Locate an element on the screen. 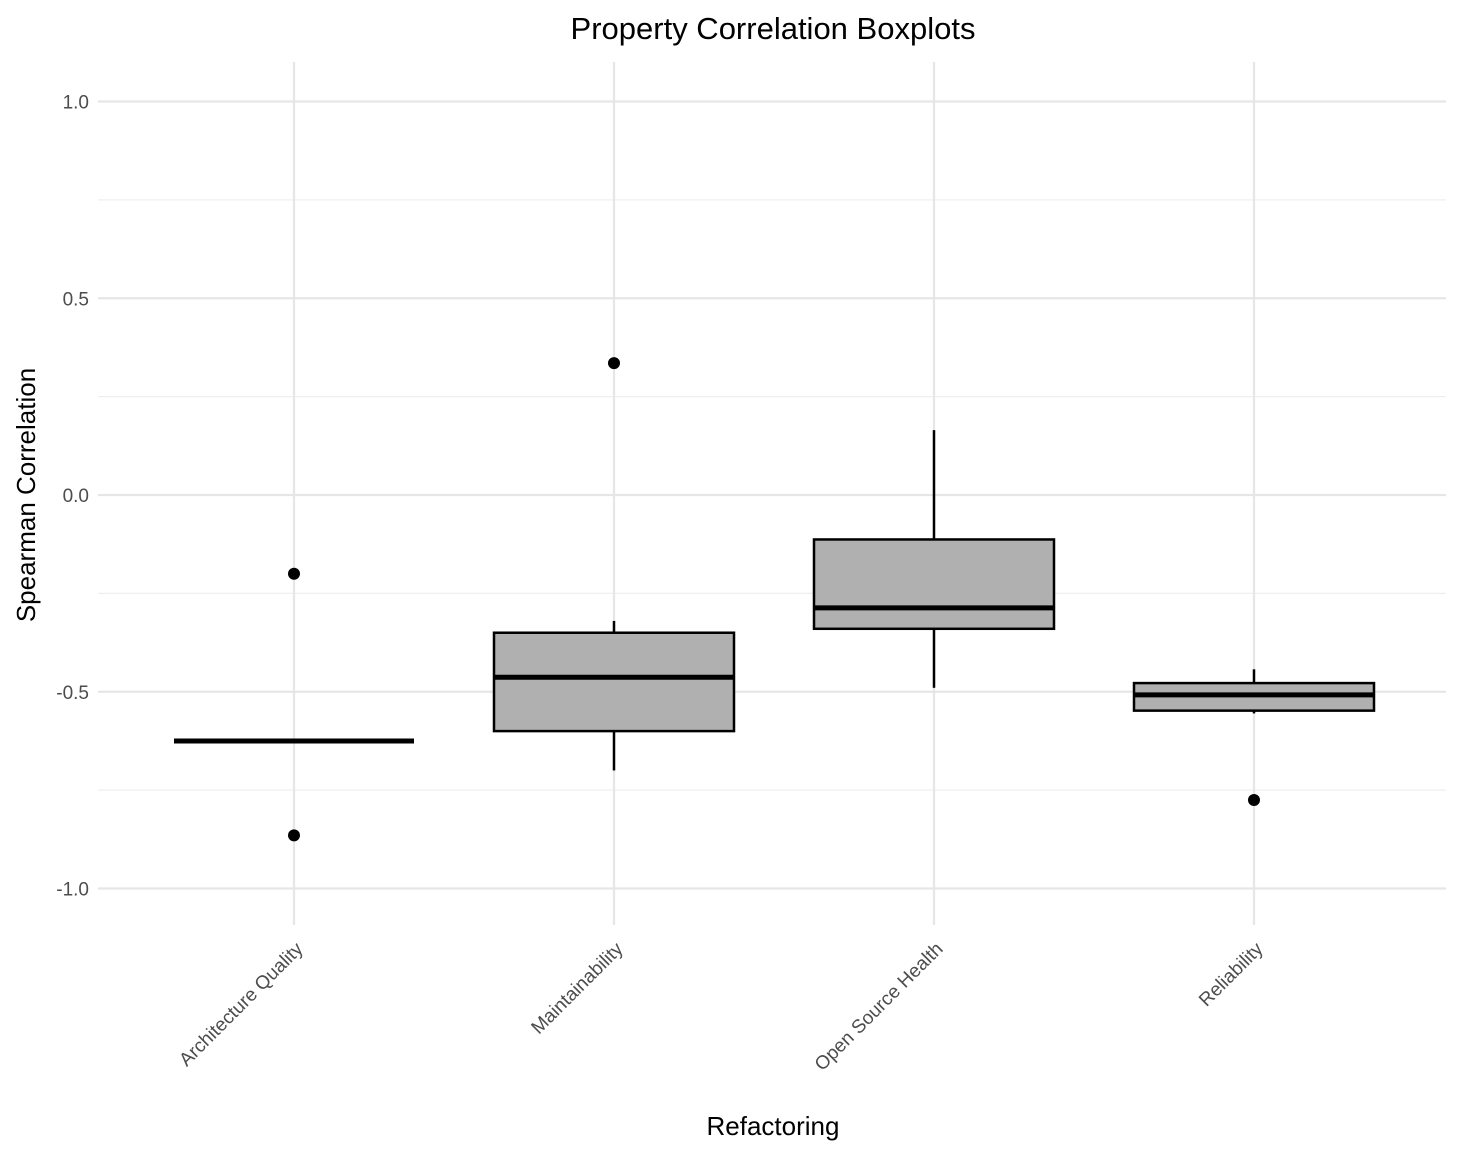  x-tick-label: Maintainability is located at coordinates (578, 988).